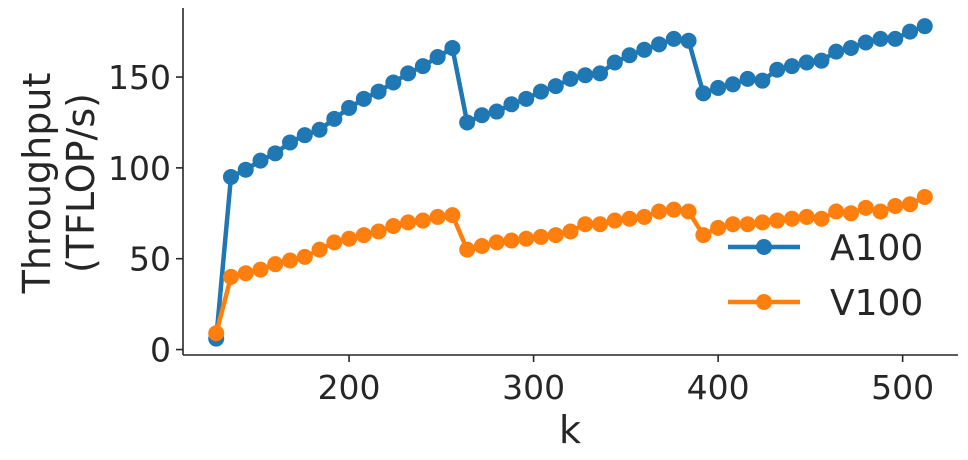 The height and width of the screenshot is (460, 968). I want to click on legend-item-a100: A100, so click(825, 248).